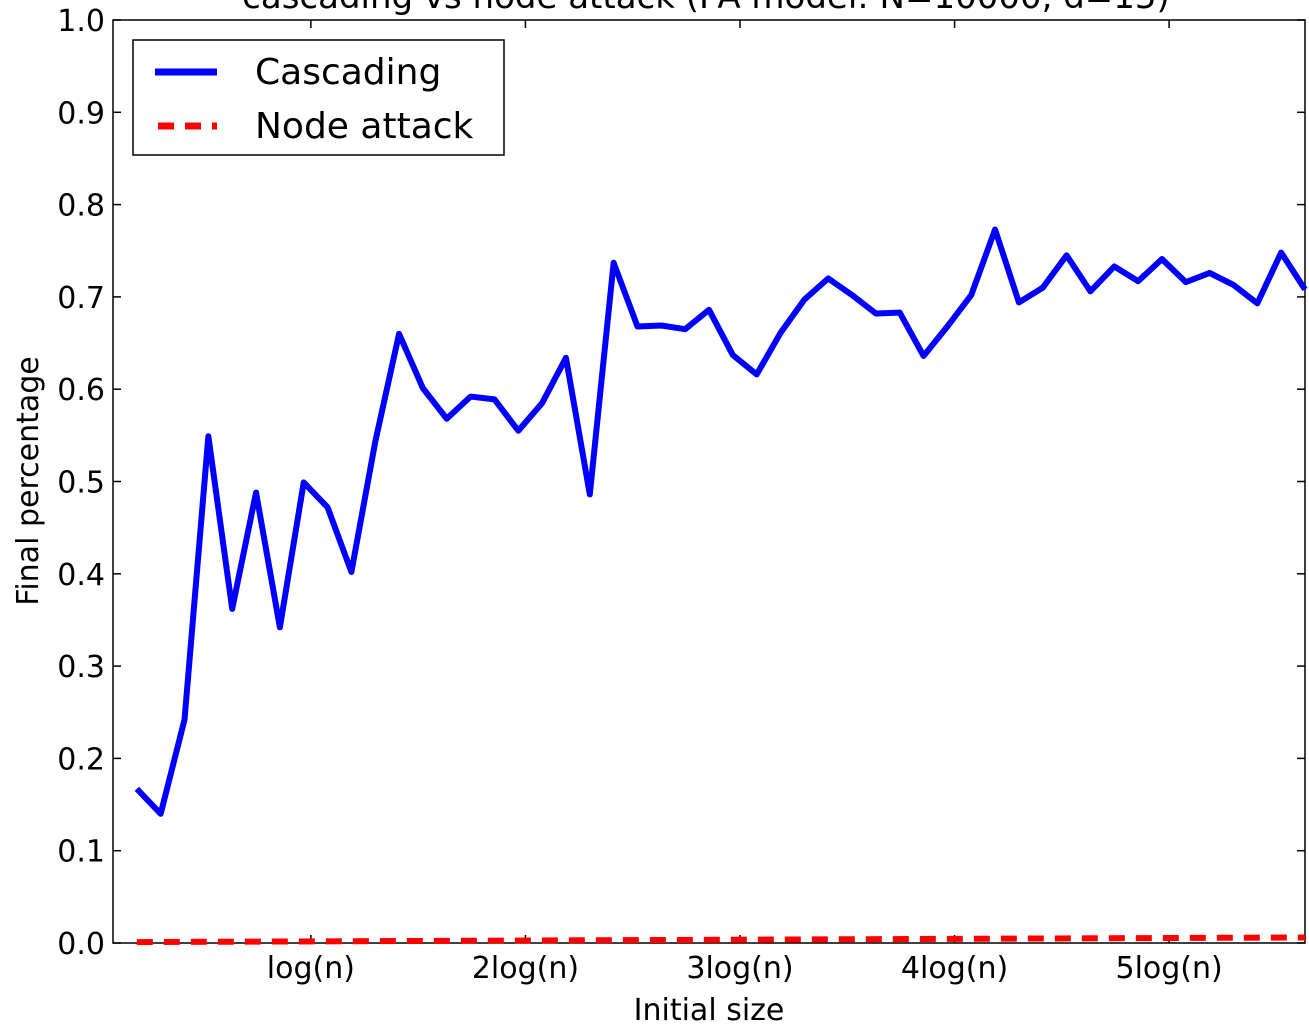  I want to click on y-tick-label: 0.1, so click(81, 852).